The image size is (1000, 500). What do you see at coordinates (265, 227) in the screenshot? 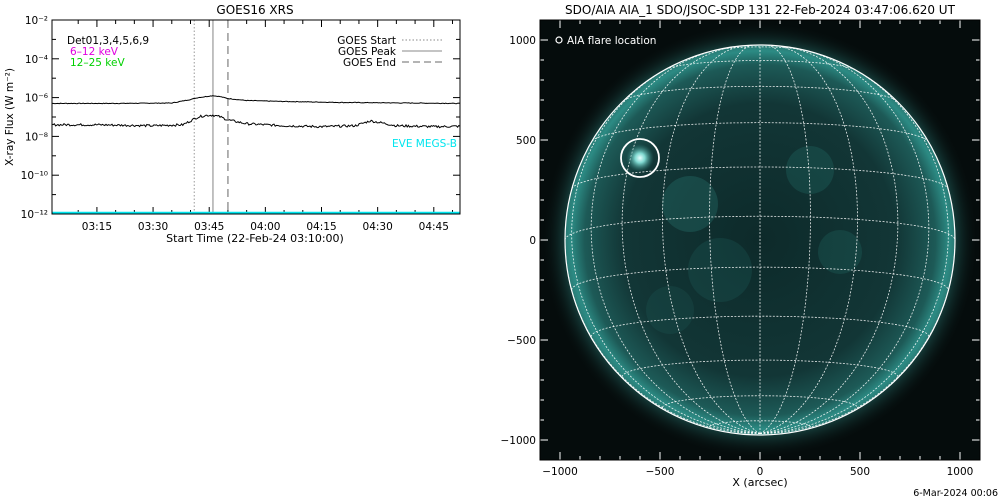
I see `xrs-x-tick-label: 04:00` at bounding box center [265, 227].